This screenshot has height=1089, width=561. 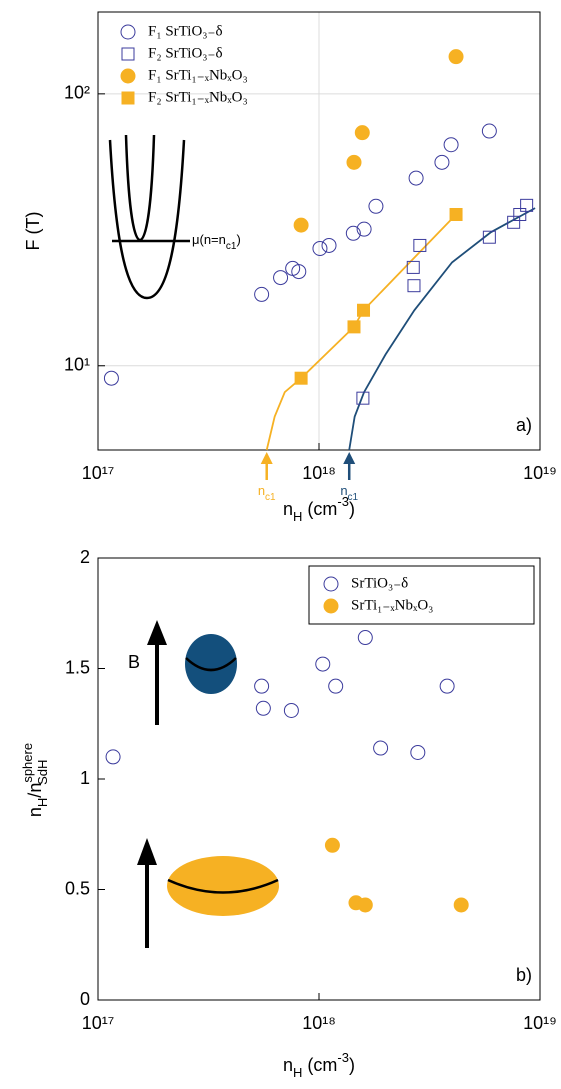 What do you see at coordinates (185, 31) in the screenshot?
I see `legend-label: F₁ SrTiO₃₋δ` at bounding box center [185, 31].